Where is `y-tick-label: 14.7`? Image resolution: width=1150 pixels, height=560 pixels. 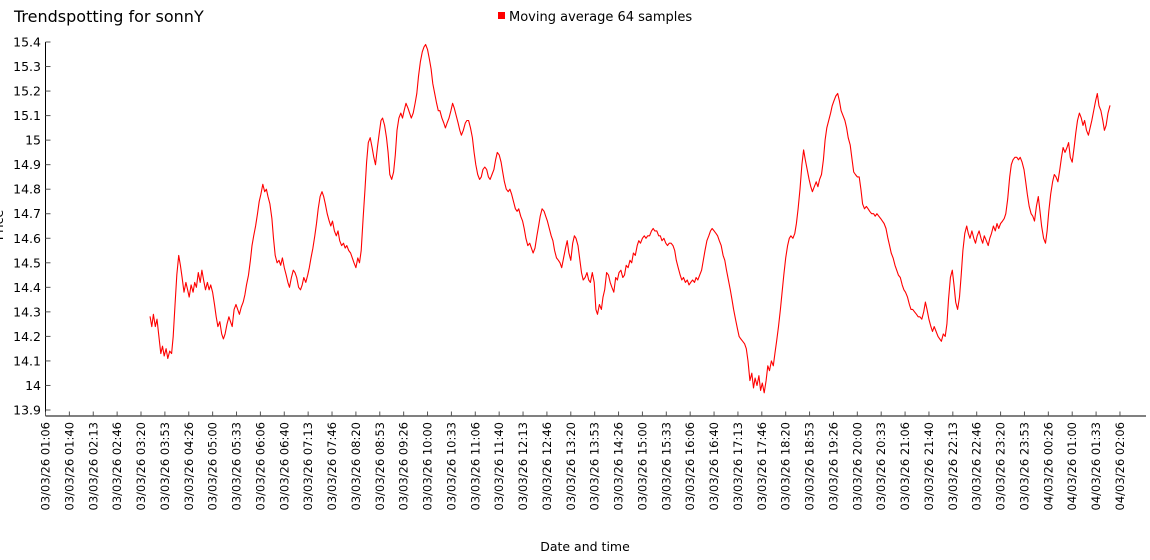 y-tick-label: 14.7 is located at coordinates (27, 213).